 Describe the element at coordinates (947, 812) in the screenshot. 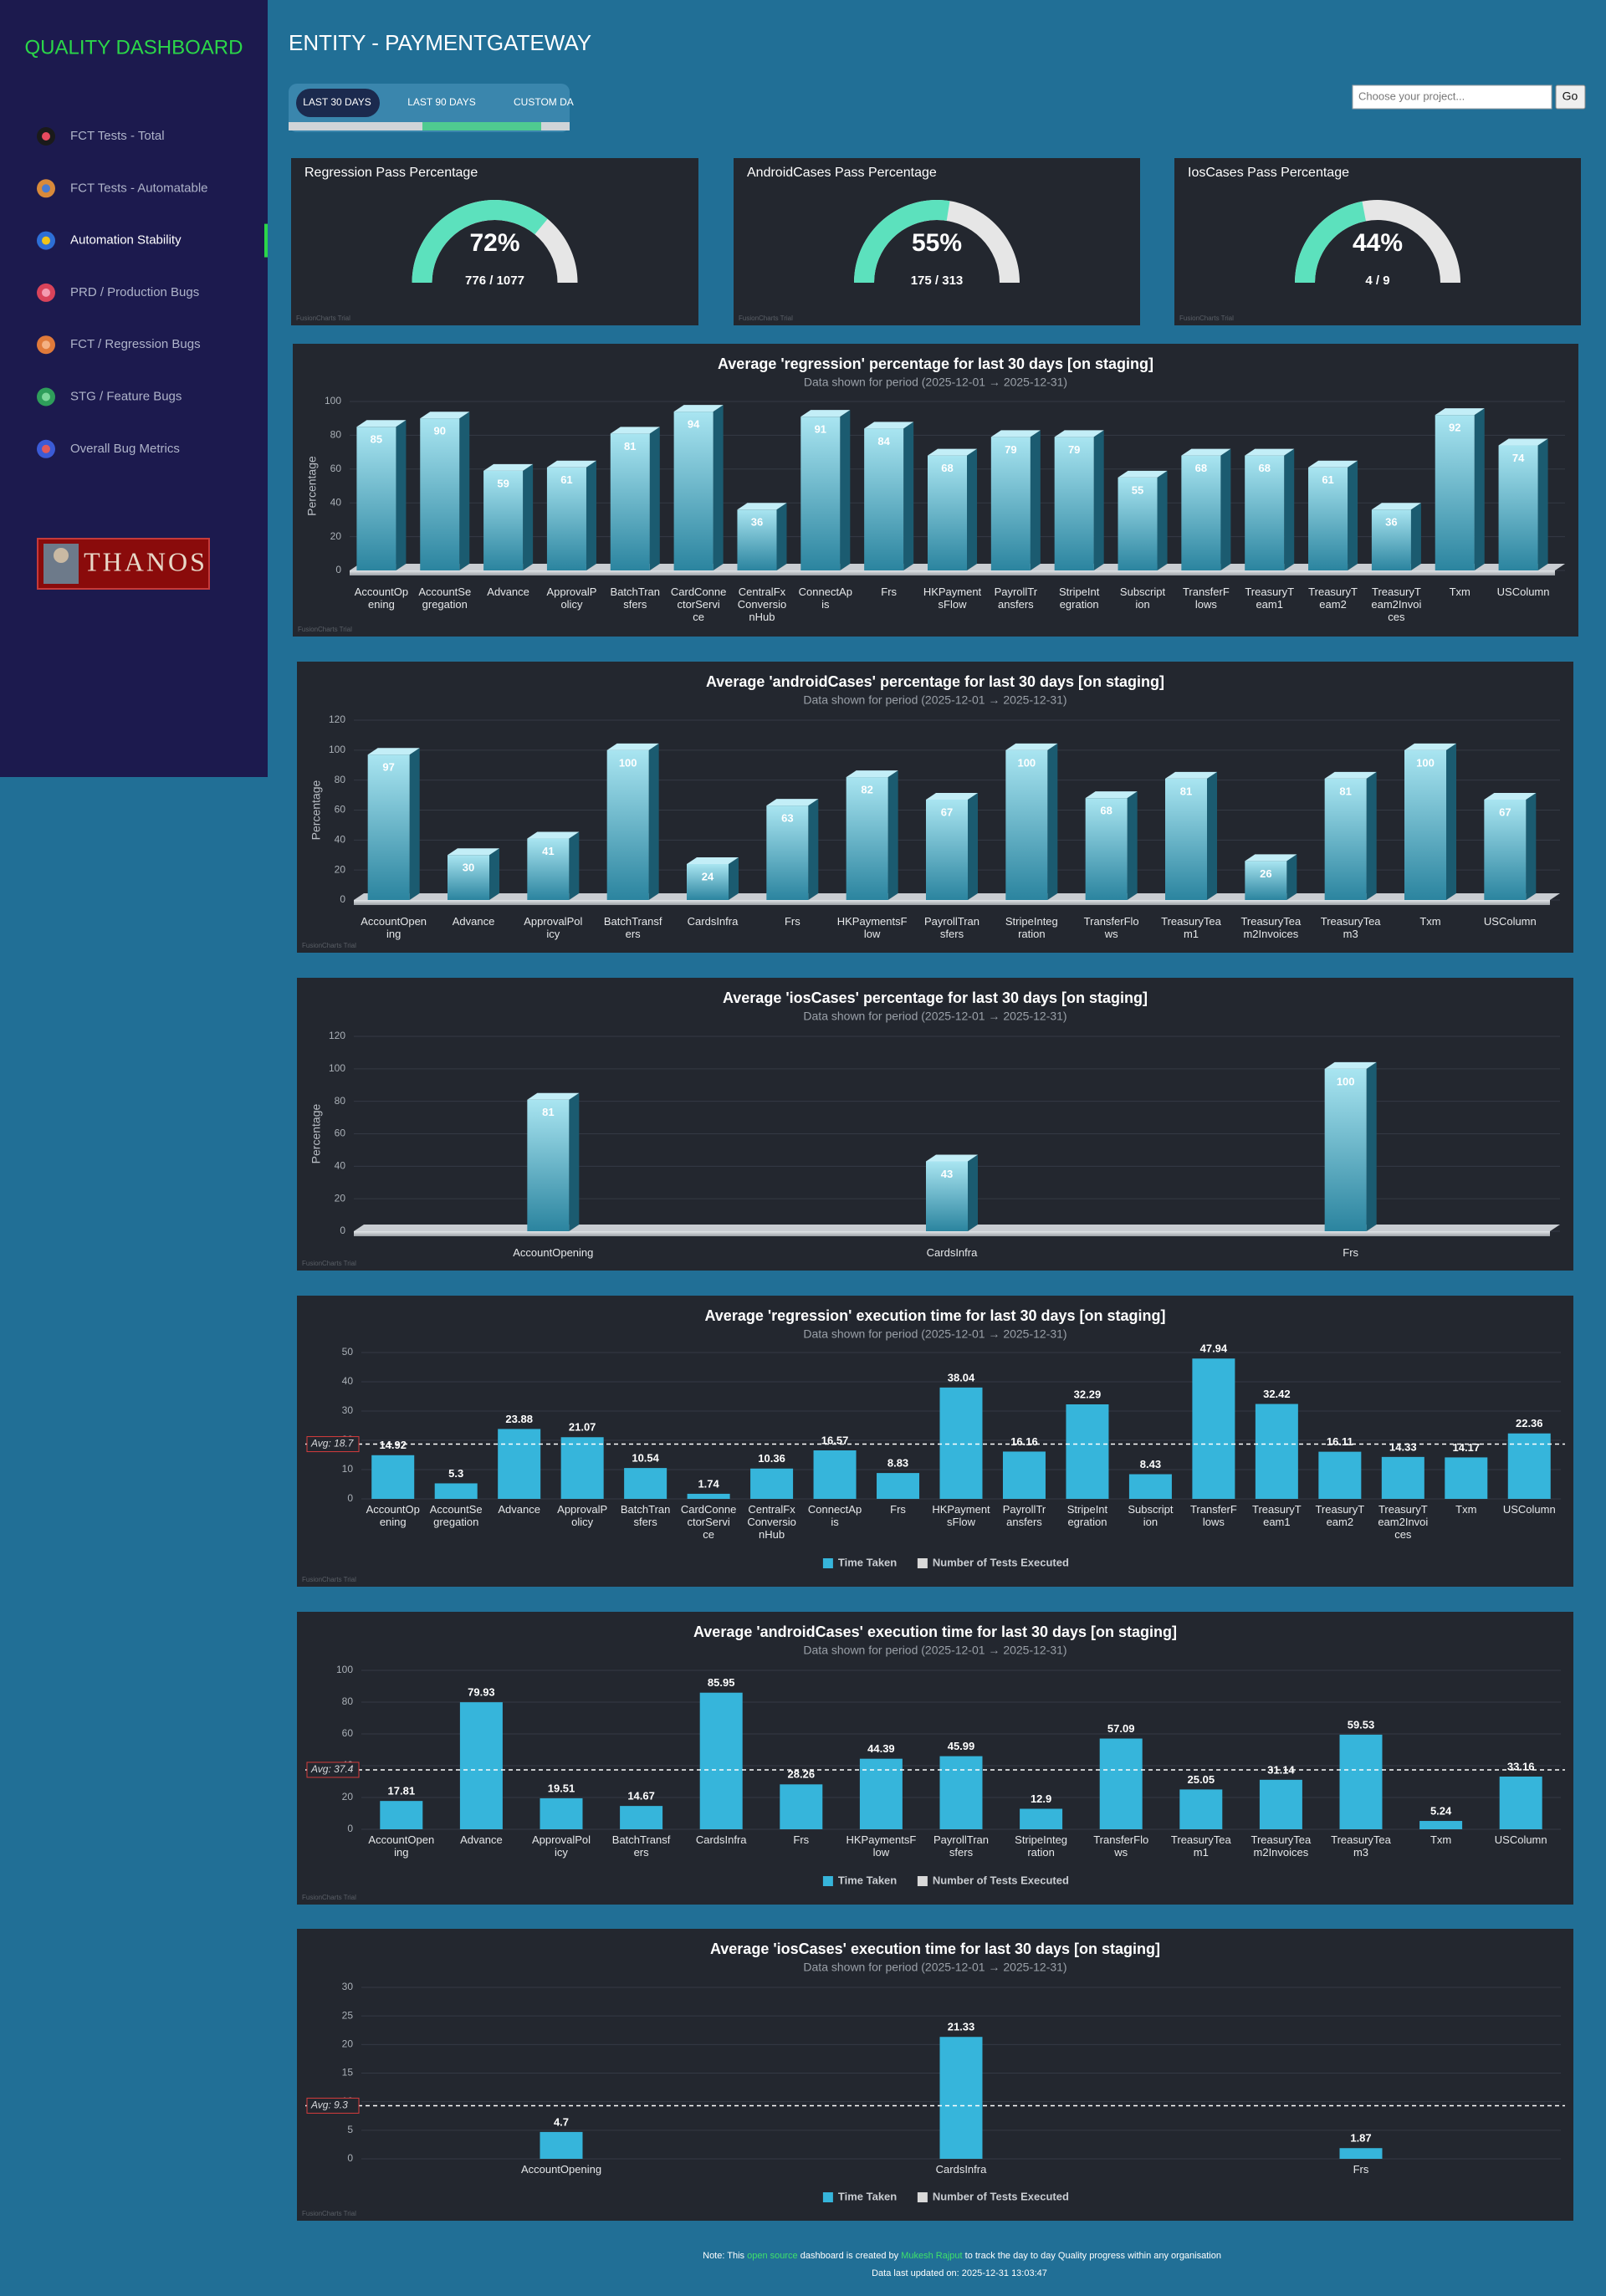

I see `value-label: 67` at that location.